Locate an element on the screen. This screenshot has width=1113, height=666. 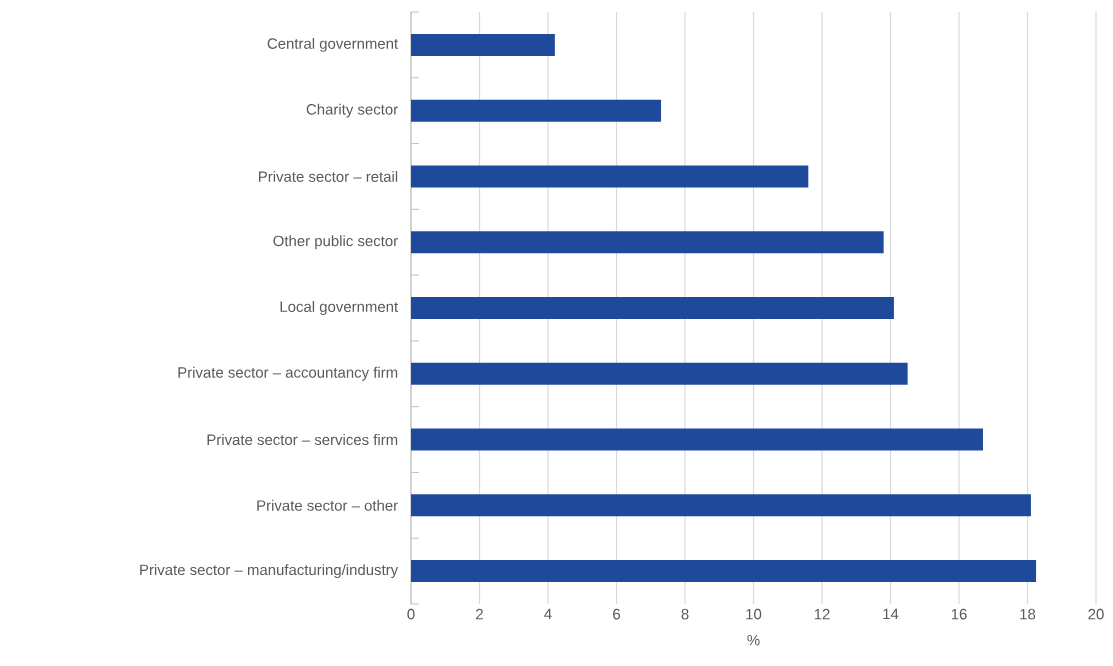
y-tick-label: Central government is located at coordinates (333, 44).